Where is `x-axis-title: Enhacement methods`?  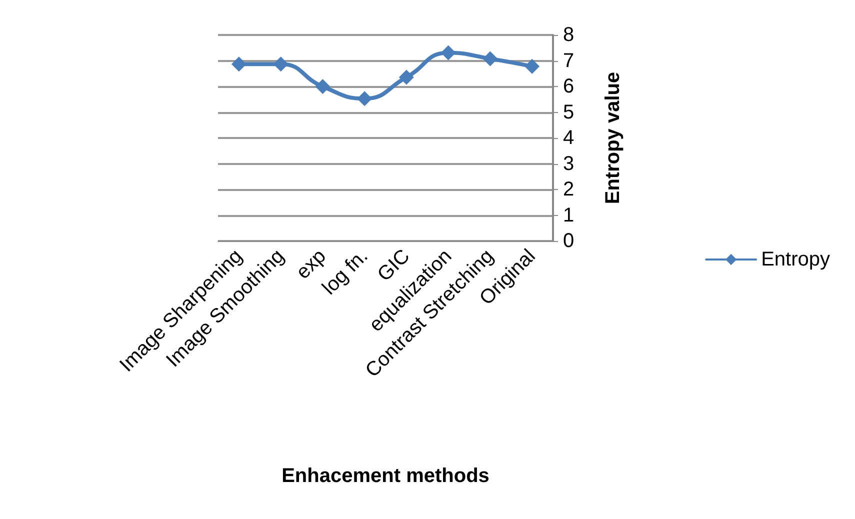
x-axis-title: Enhacement methods is located at coordinates (386, 476).